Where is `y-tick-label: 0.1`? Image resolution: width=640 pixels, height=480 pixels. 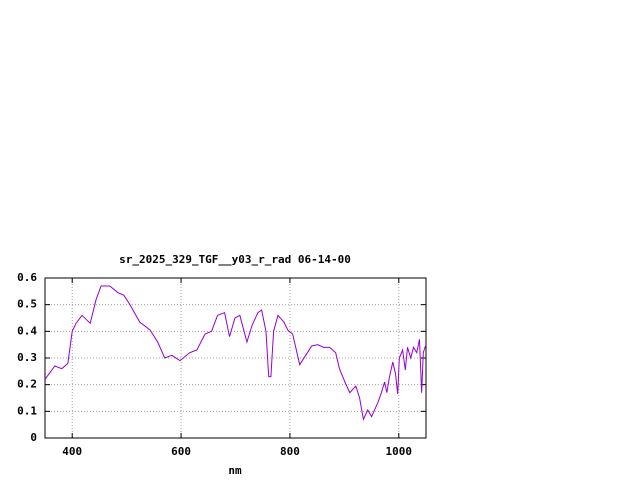 y-tick-label: 0.1 is located at coordinates (27, 410).